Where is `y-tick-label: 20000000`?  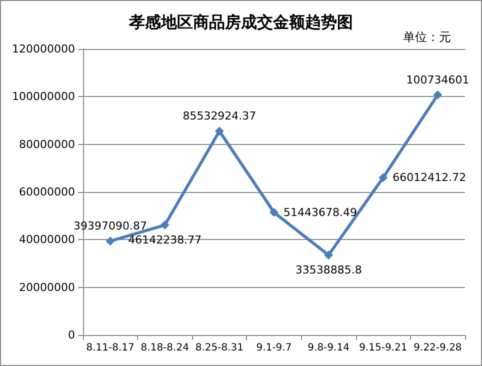 y-tick-label: 20000000 is located at coordinates (47, 287).